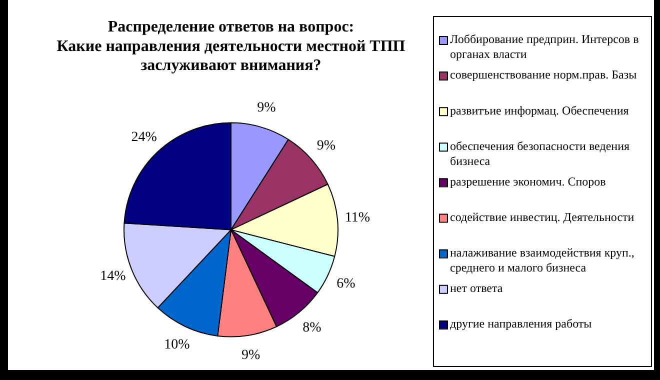 Image resolution: width=660 pixels, height=380 pixels. I want to click on data-label: 11%, so click(357, 218).